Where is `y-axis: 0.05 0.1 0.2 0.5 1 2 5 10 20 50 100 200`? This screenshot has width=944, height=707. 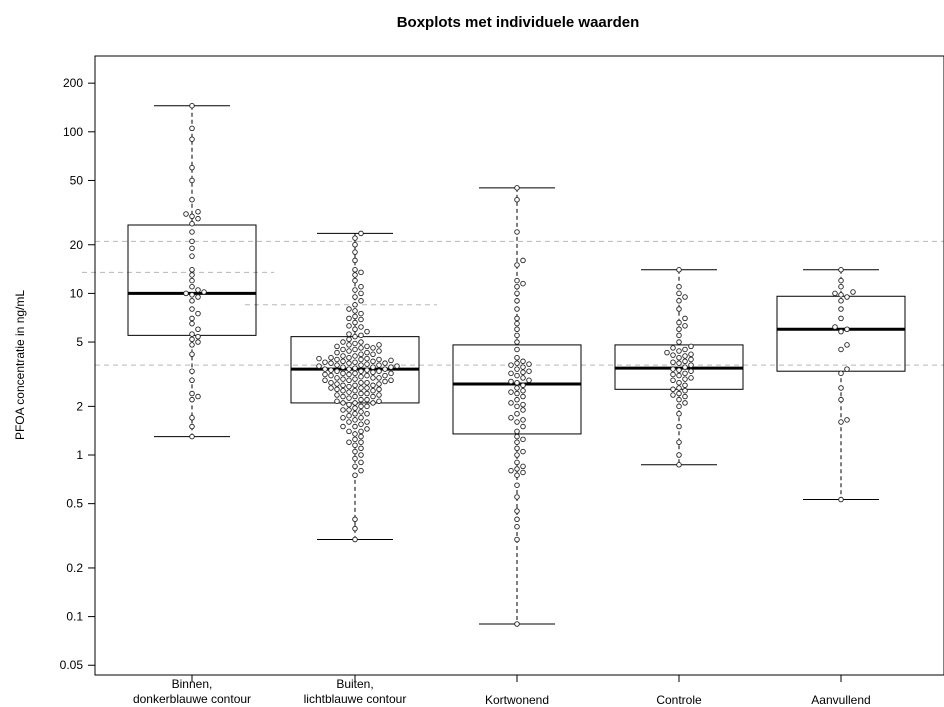 y-axis: 0.05 0.1 0.2 0.5 1 2 5 10 20 50 100 200 is located at coordinates (78, 365).